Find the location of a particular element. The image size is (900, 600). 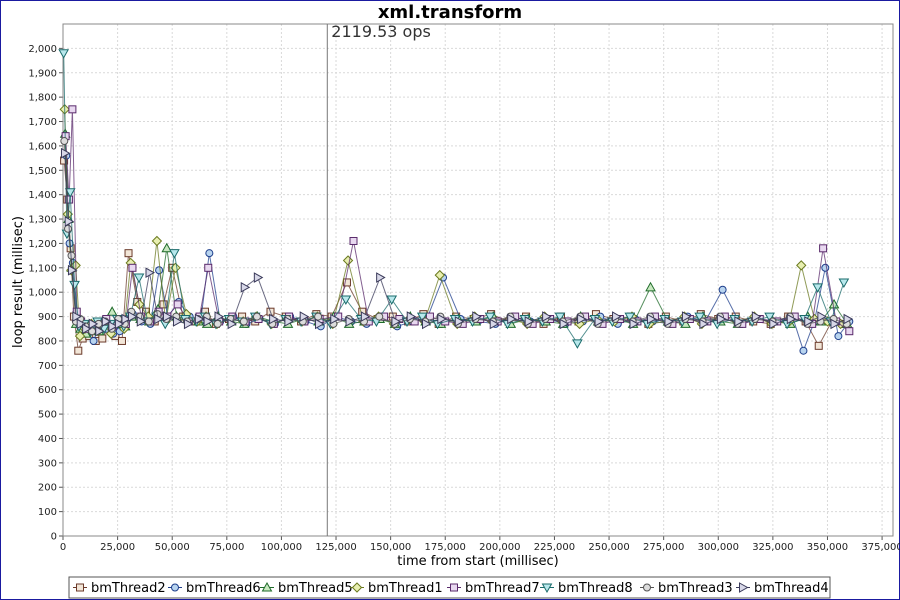

legend-item: bmThread6 is located at coordinates (214, 588).